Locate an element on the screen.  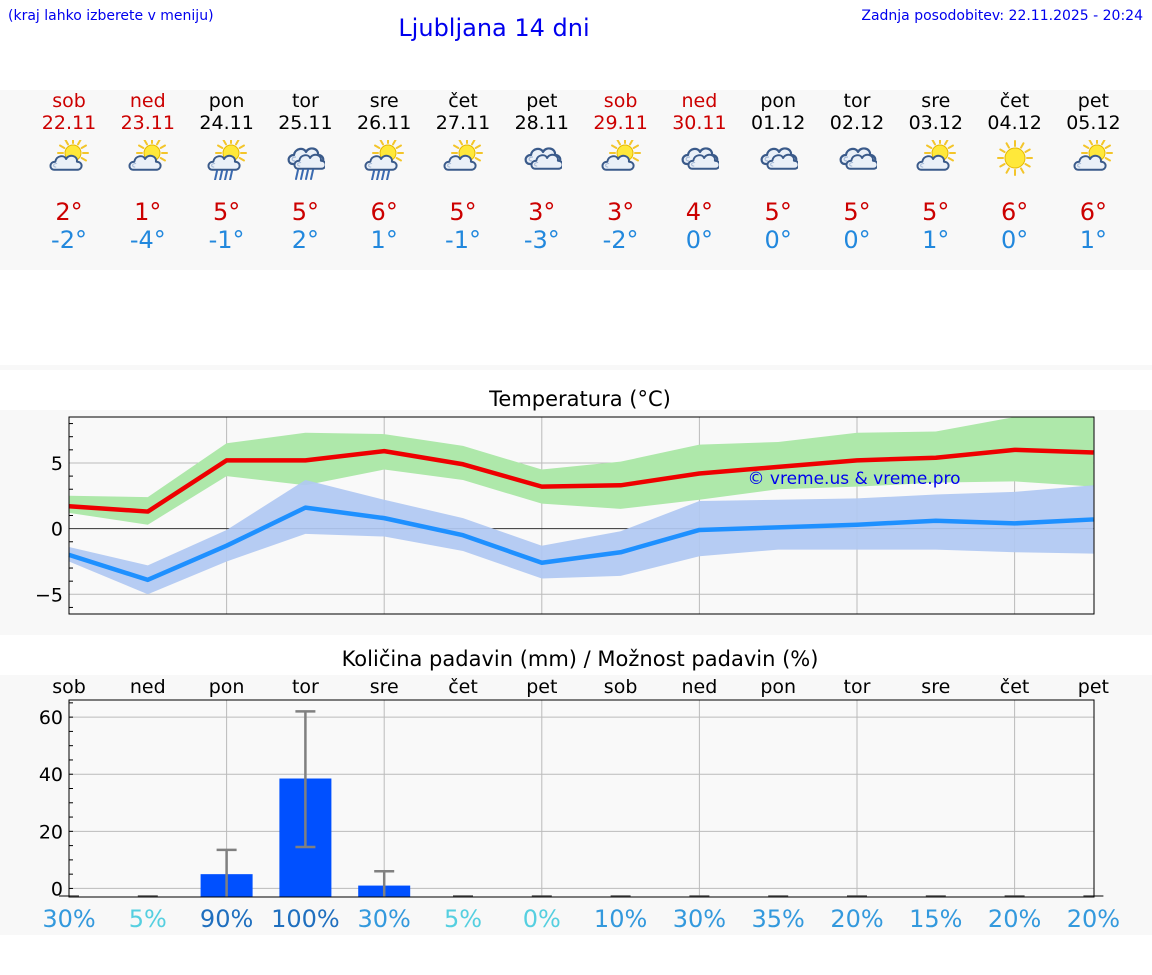
cloudy-rain-icon is located at coordinates (306, 163).